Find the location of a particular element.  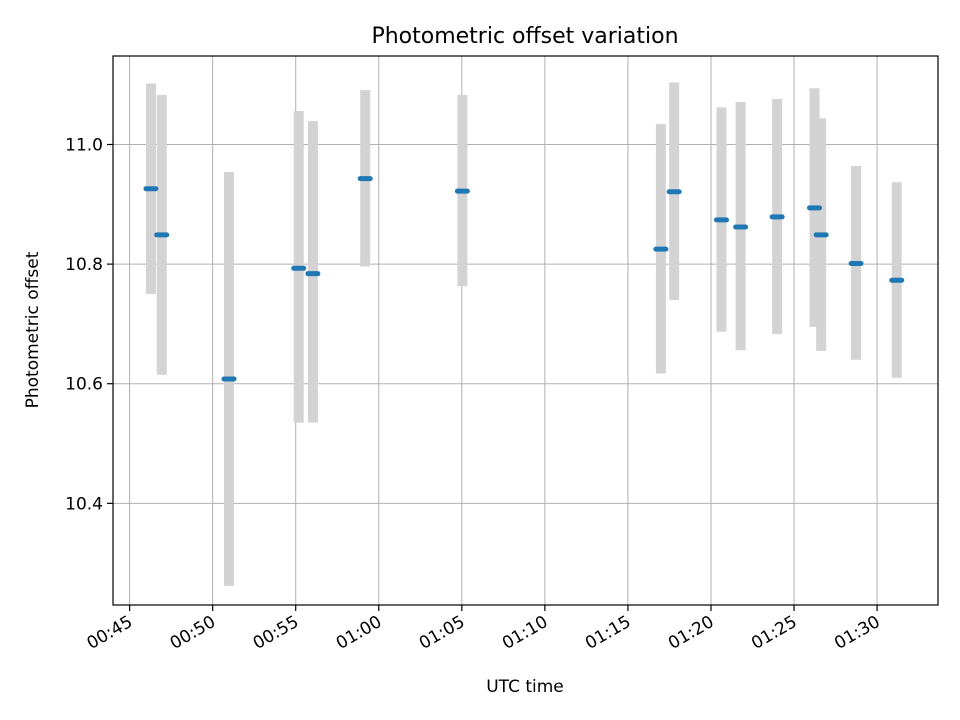

y-tick-label: 10.4 is located at coordinates (84, 504).